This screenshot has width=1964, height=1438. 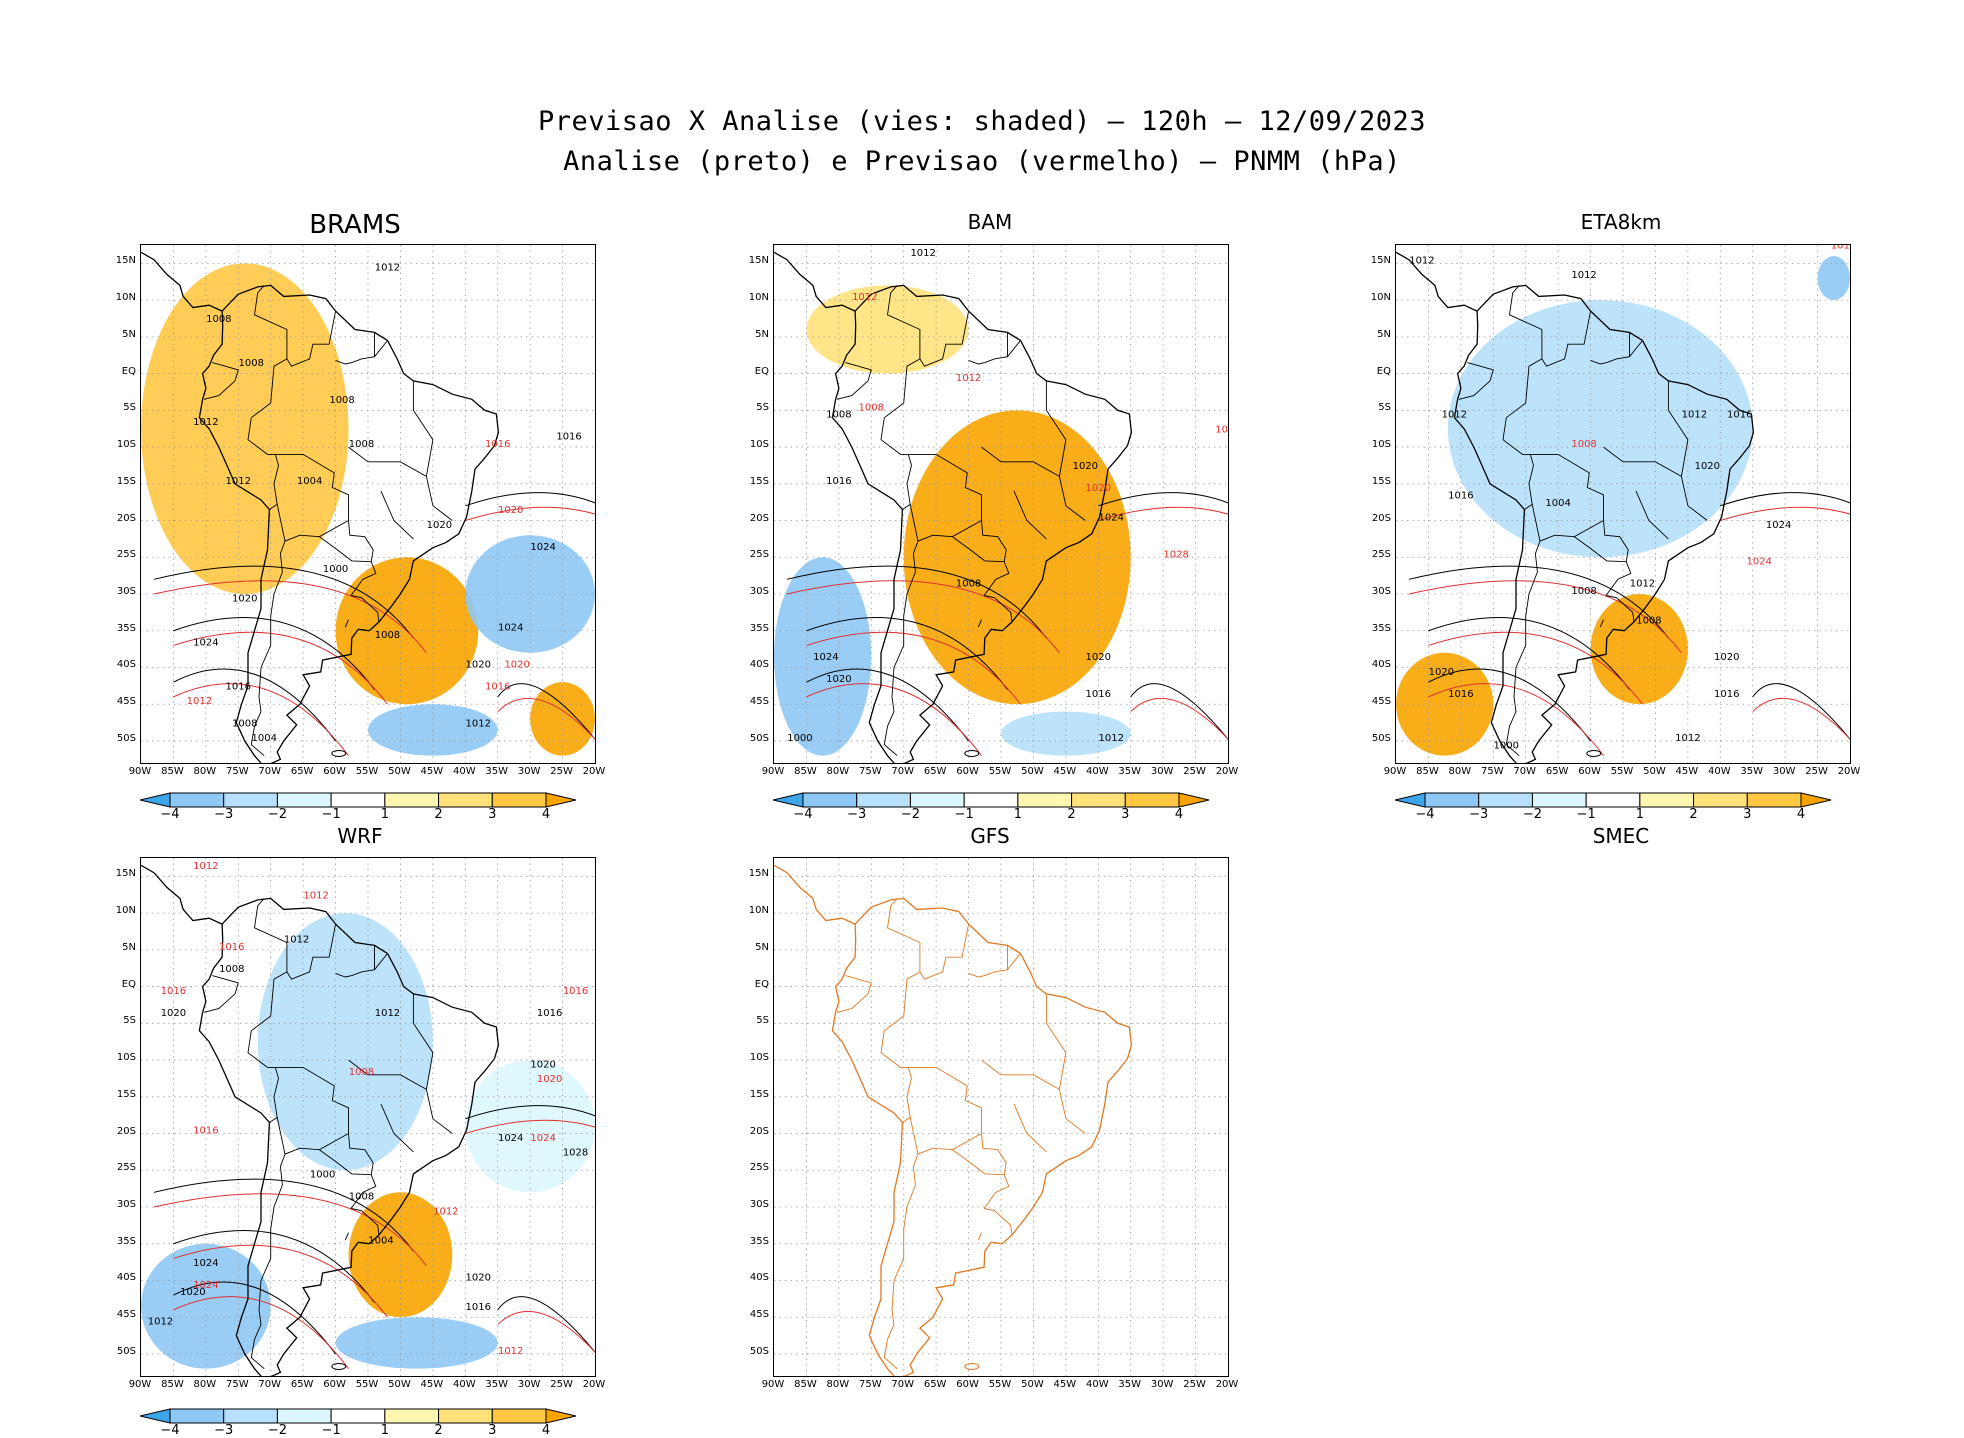 What do you see at coordinates (182, 894) in the screenshot?
I see `coastline-central-america` at bounding box center [182, 894].